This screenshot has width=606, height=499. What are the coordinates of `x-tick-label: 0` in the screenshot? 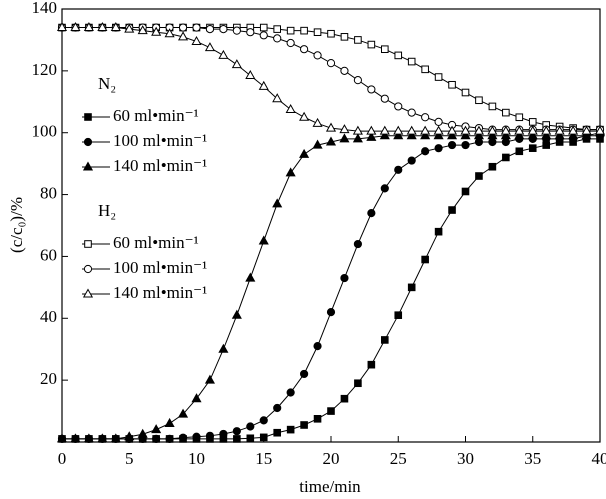 It's located at (62, 458).